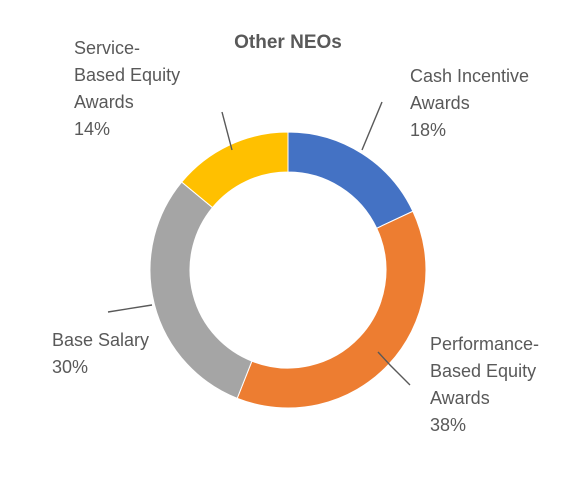 The image size is (576, 480). What do you see at coordinates (100, 353) in the screenshot?
I see `slice-label: Base Salary 30%` at bounding box center [100, 353].